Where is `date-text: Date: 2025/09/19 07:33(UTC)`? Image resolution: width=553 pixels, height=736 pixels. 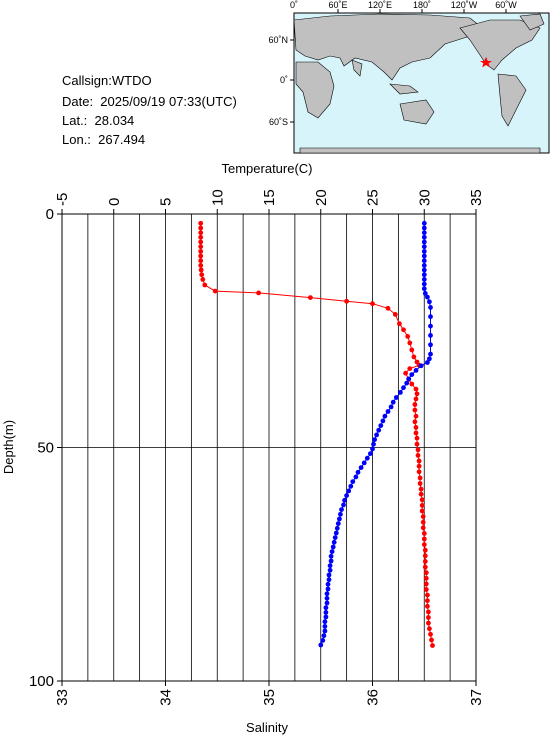
date-text: Date: 2025/09/19 07:33(UTC) is located at coordinates (149, 101).